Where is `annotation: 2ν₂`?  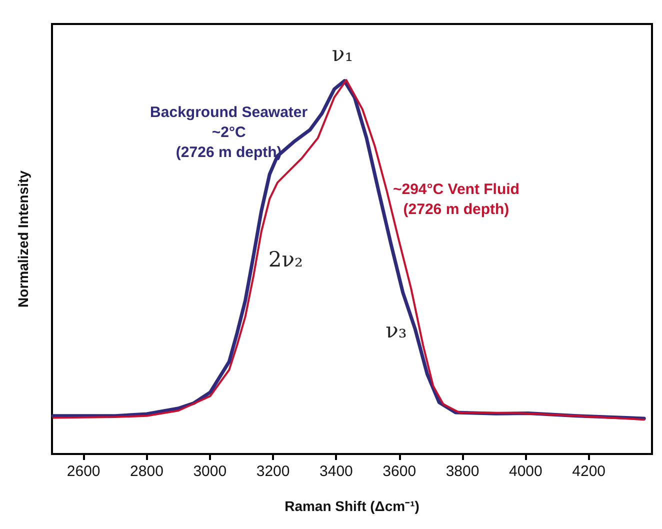
annotation: 2ν₂ is located at coordinates (285, 260).